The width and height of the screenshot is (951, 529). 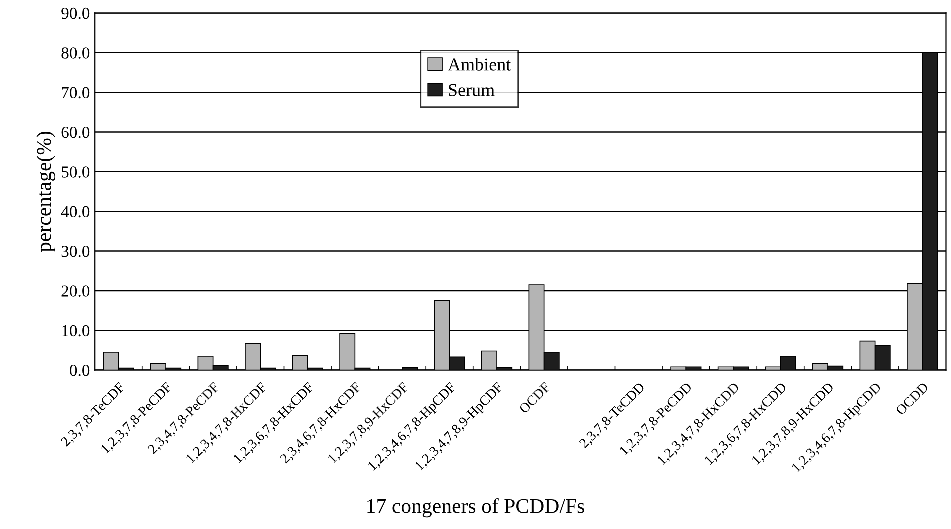 I want to click on y-tick-label: 10.0, so click(x=76, y=331).